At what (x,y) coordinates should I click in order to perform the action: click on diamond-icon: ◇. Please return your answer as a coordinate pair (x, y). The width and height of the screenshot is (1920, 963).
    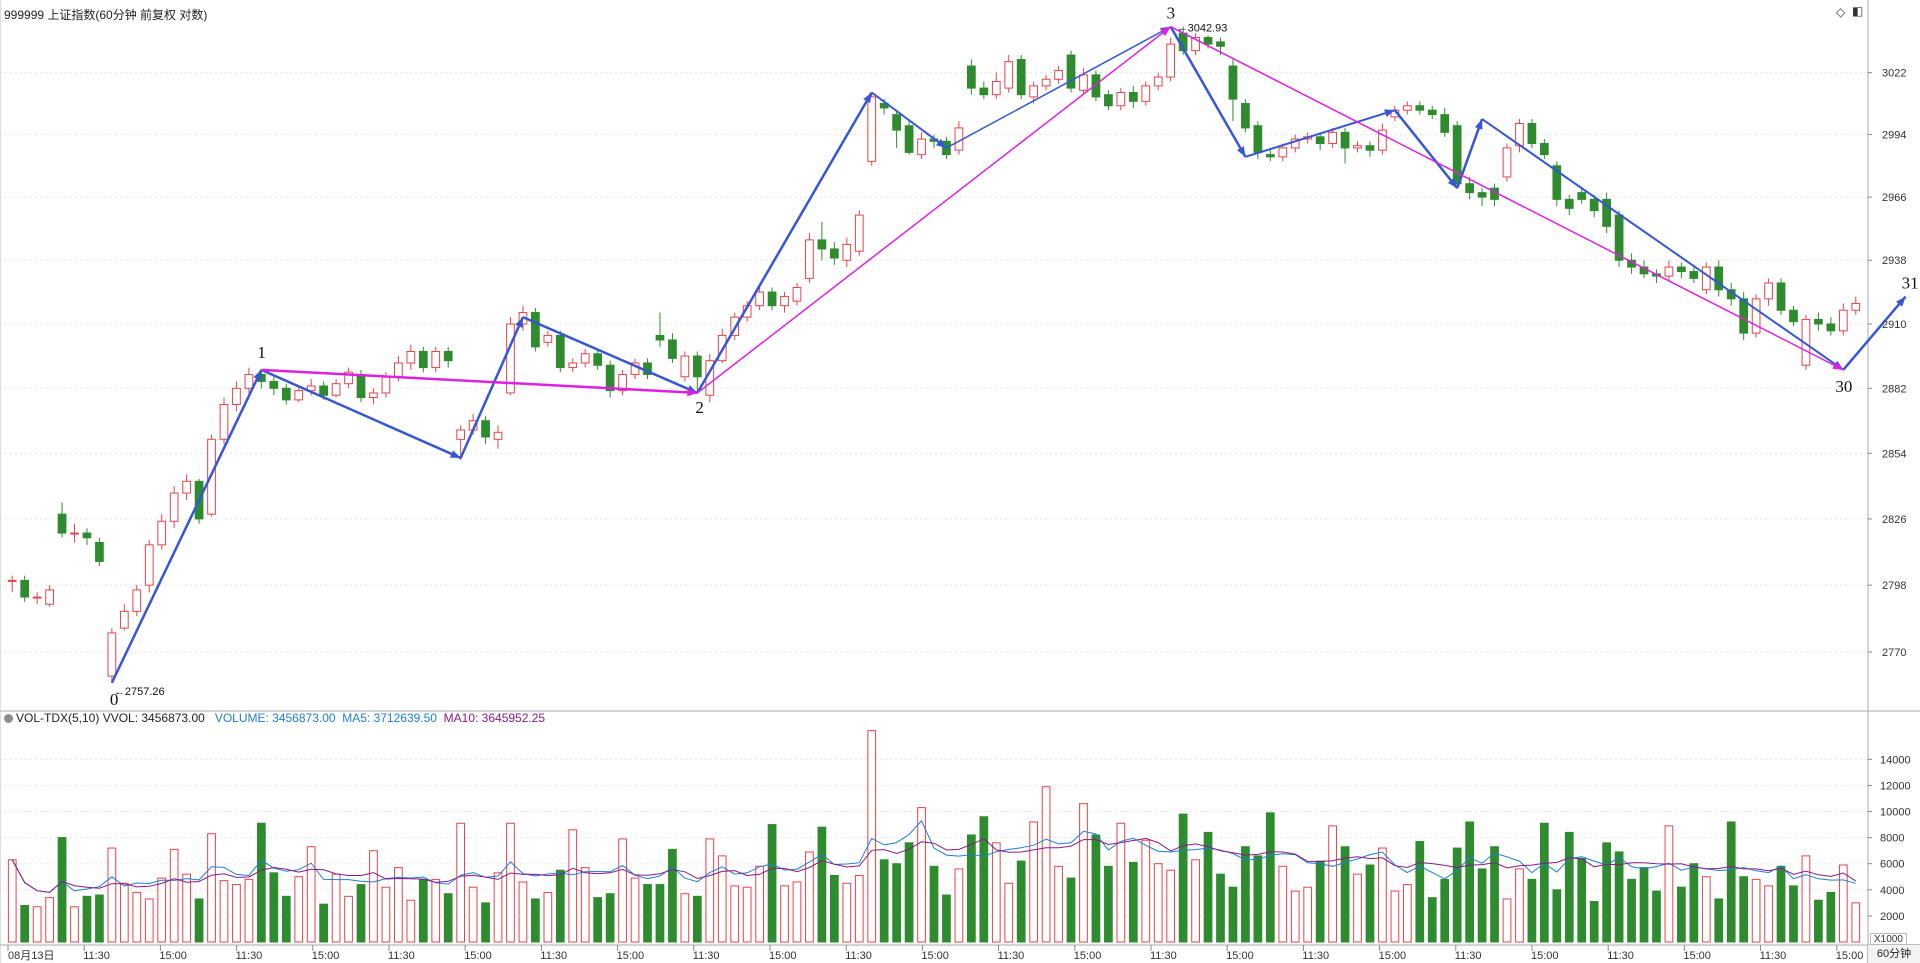
    Looking at the image, I should click on (1841, 12).